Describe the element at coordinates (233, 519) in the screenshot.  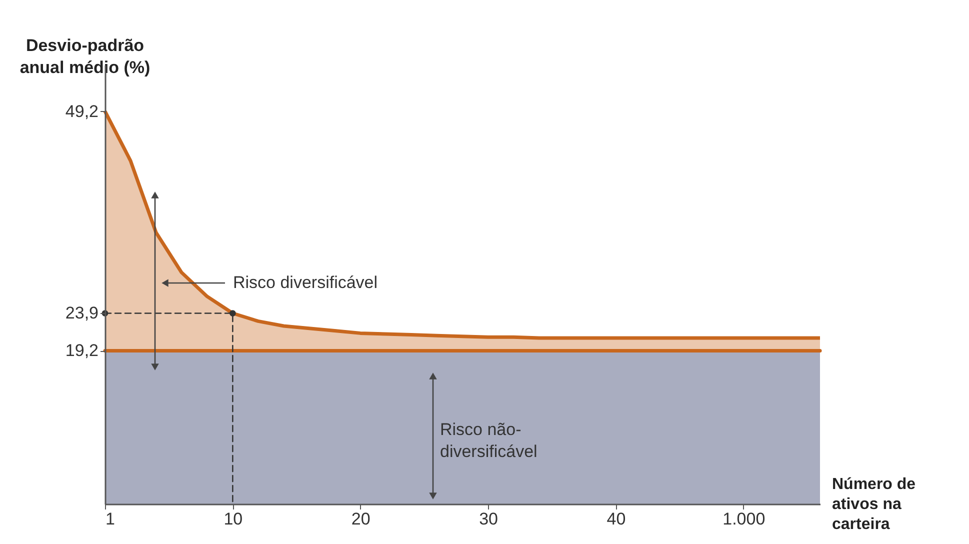
I see `x-tick-label: 10` at that location.